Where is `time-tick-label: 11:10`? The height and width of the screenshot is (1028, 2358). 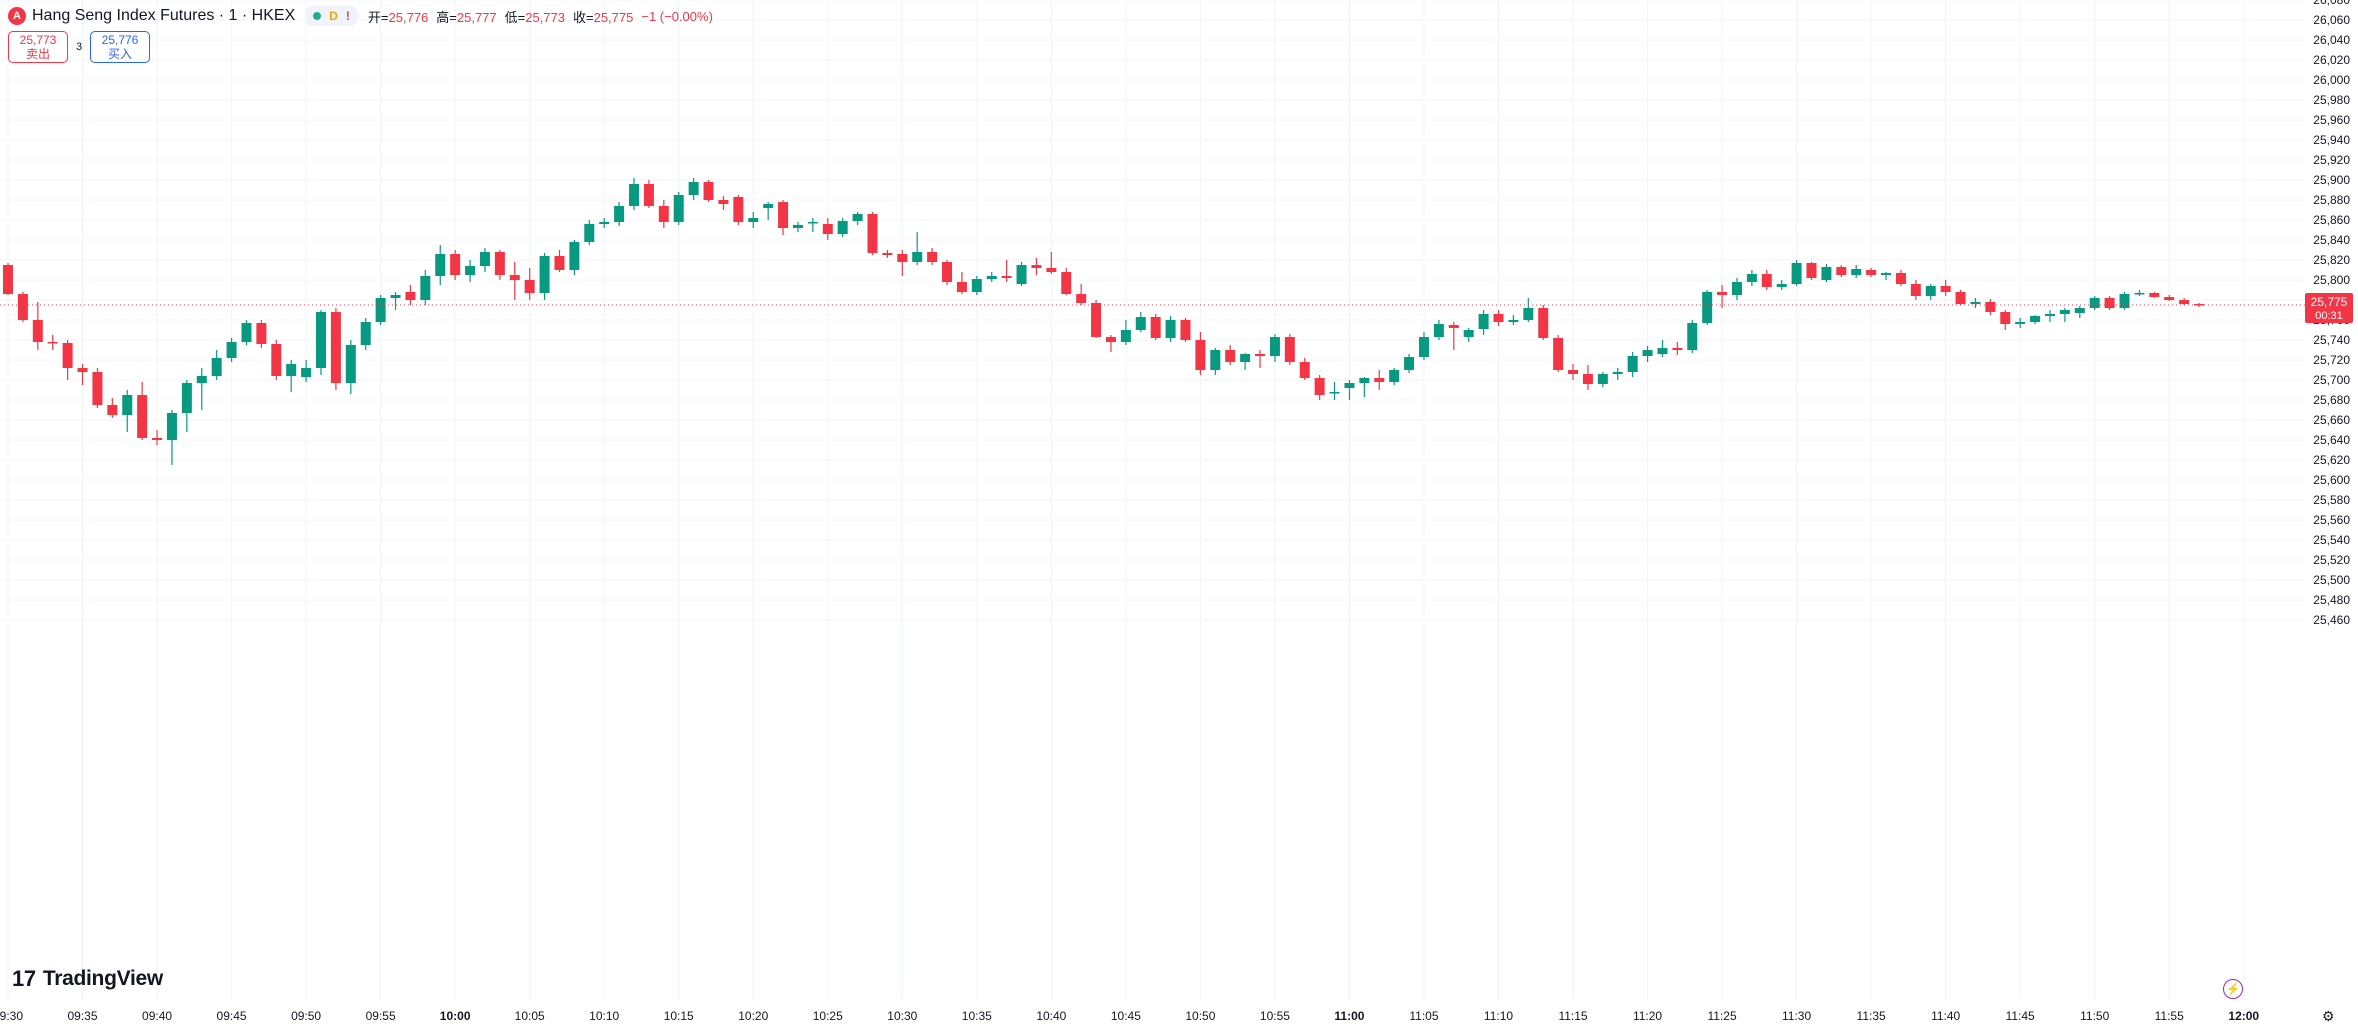
time-tick-label: 11:10 is located at coordinates (1498, 1016).